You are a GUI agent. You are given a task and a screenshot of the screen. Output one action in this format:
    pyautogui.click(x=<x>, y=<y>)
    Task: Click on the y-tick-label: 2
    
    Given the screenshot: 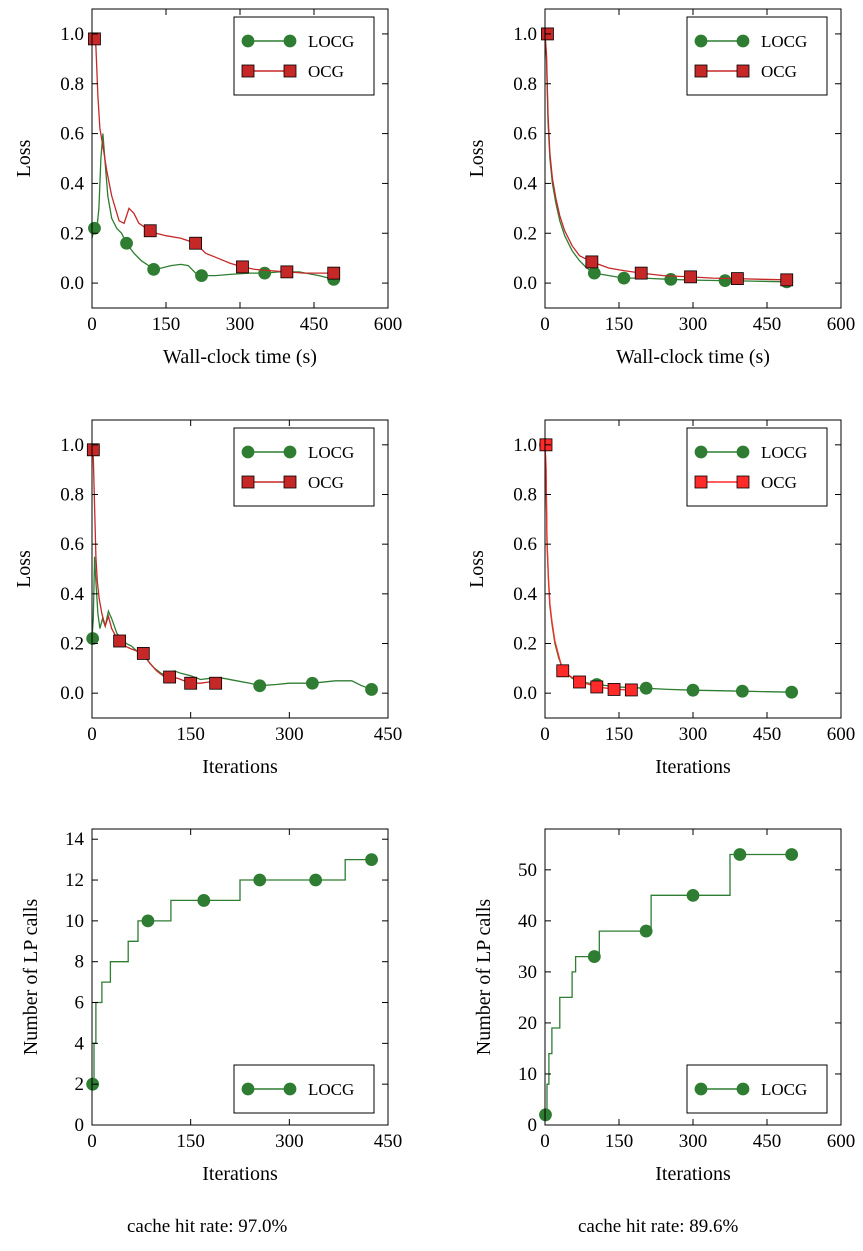 What is the action you would take?
    pyautogui.click(x=80, y=1084)
    